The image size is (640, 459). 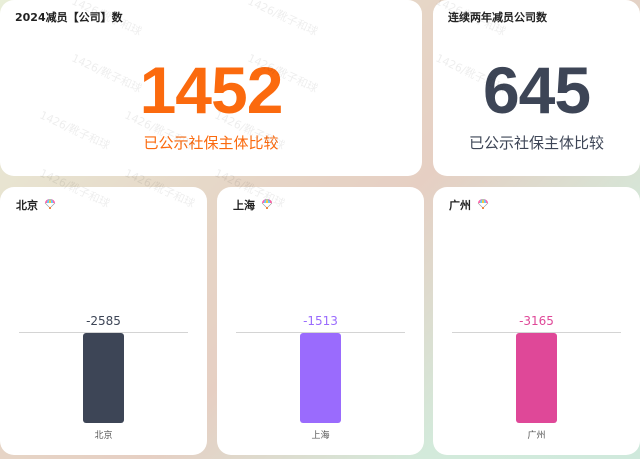 I want to click on bar-value-label: -3165, so click(x=536, y=321).